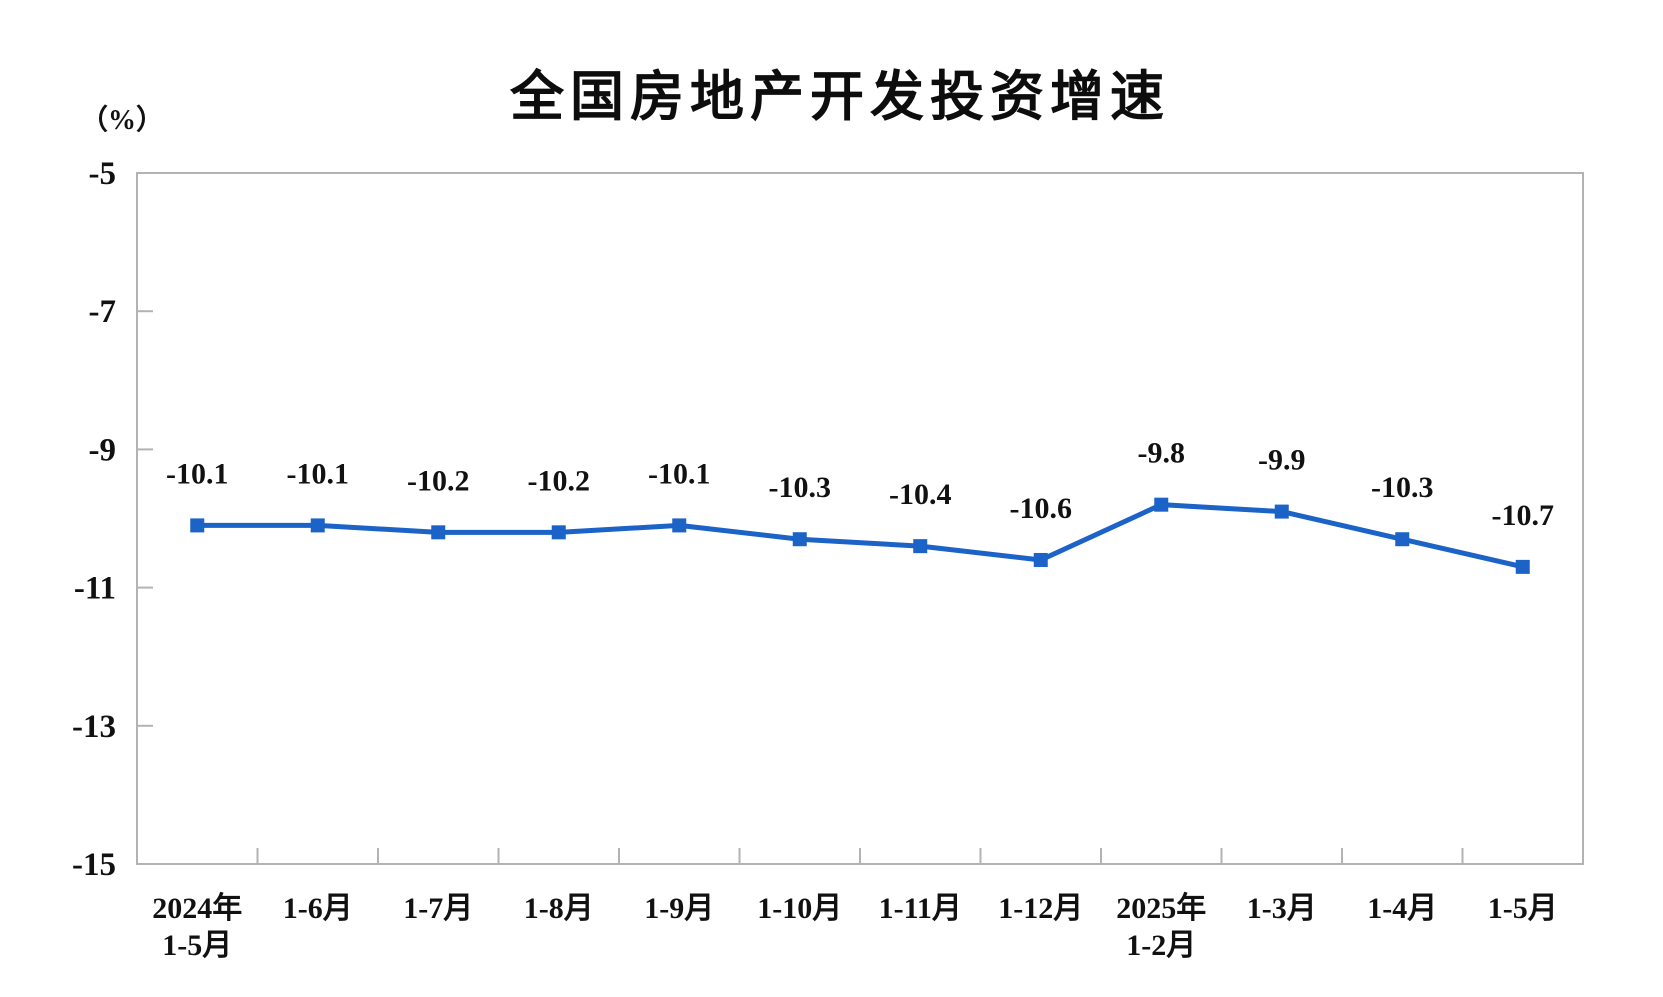  I want to click on x-axis-category-label: 1-3月, so click(1282, 908).